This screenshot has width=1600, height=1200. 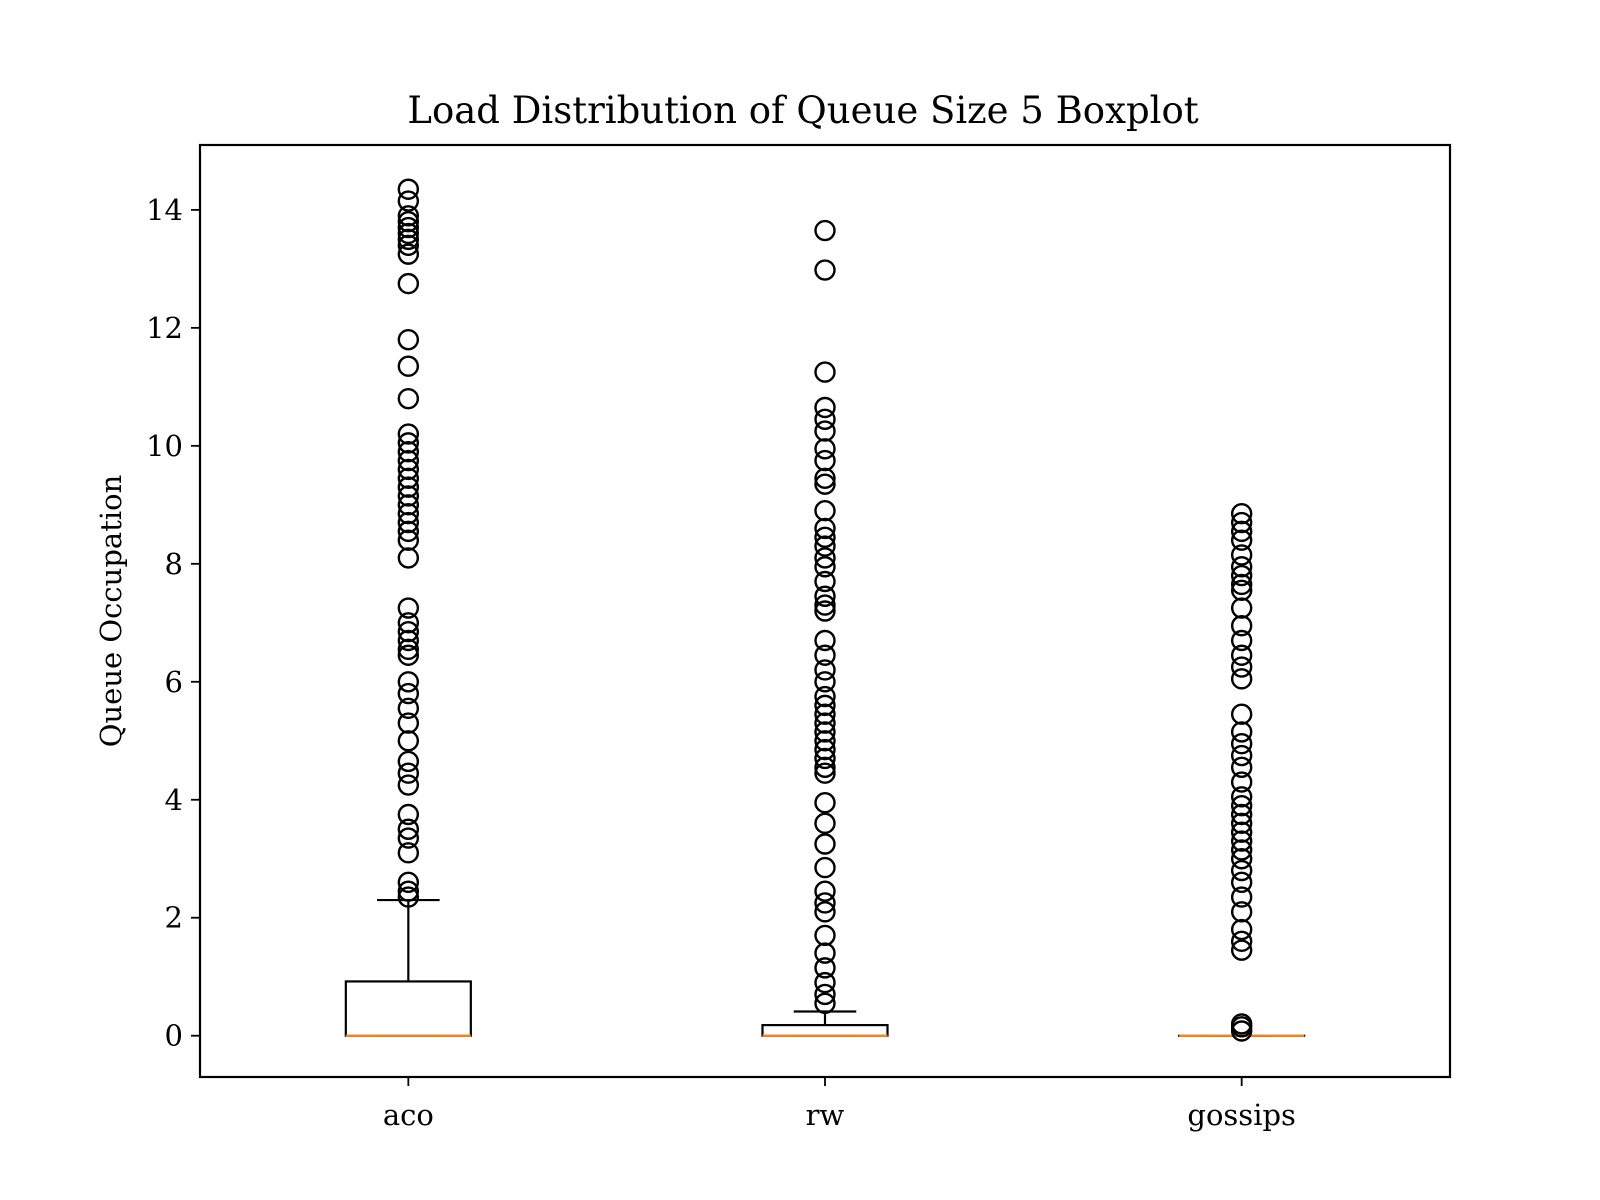 What do you see at coordinates (174, 918) in the screenshot?
I see `y-tick-label: 2` at bounding box center [174, 918].